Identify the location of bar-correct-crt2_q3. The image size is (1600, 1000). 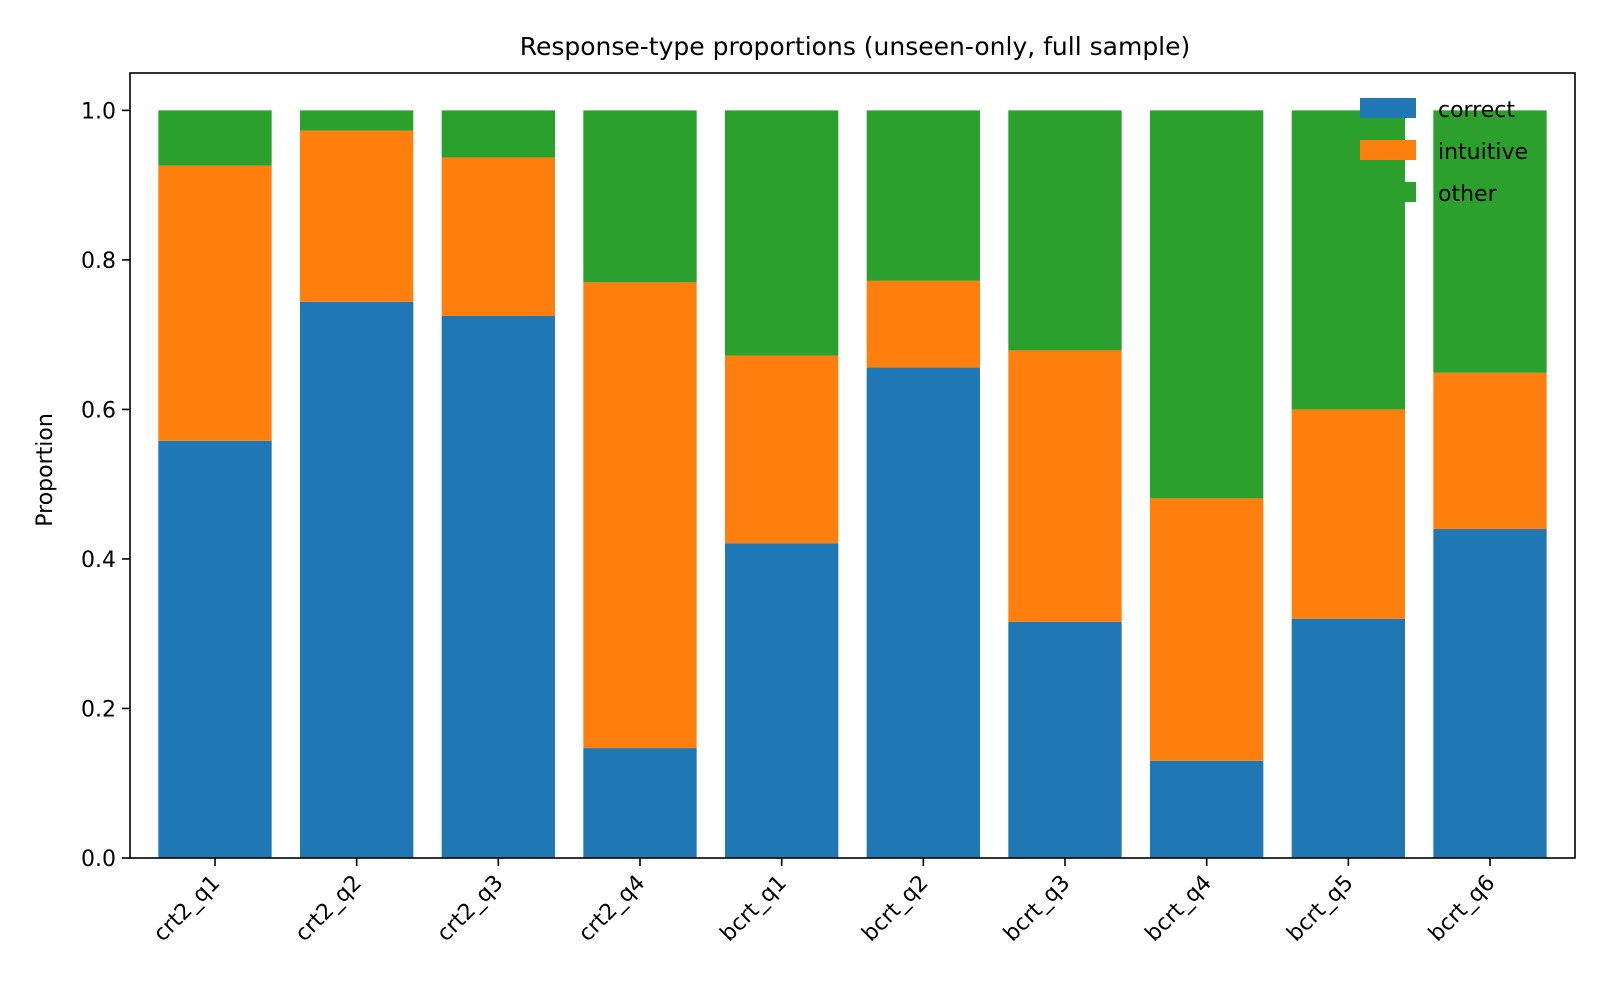
(498, 587).